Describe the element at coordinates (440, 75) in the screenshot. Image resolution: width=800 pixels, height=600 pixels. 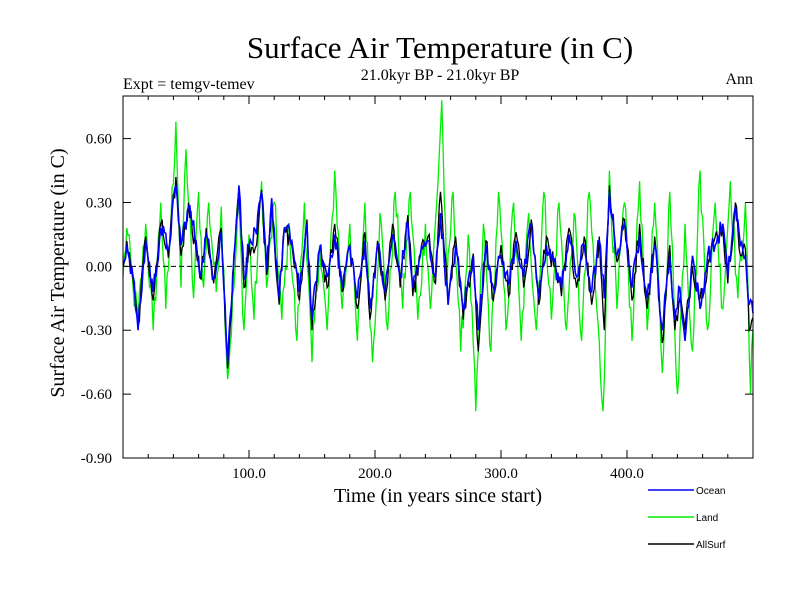
I see `chart-subtitle: 21.0kyr BP - 21.0kyr BP` at that location.